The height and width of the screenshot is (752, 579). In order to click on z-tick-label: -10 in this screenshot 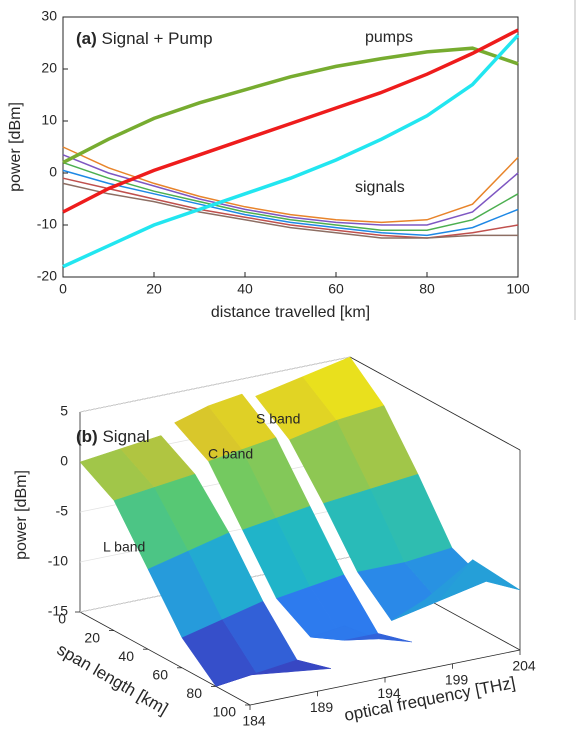, I will do `click(58, 561)`.